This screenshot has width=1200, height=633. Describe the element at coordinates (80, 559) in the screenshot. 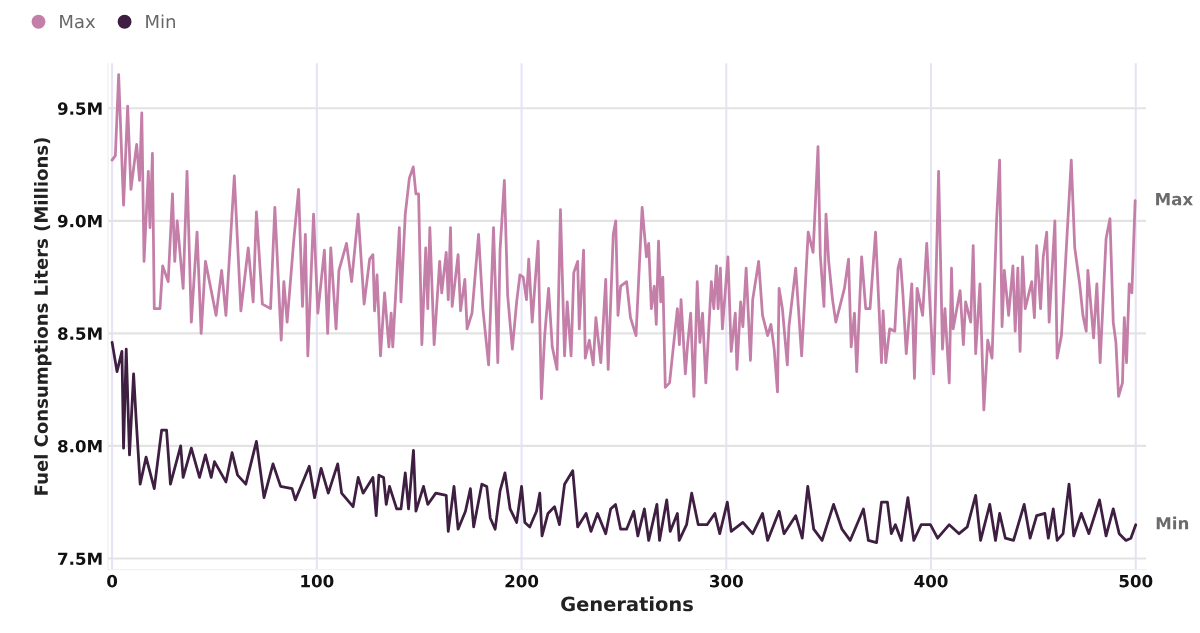

I see `y-tick-label: 7.5M` at that location.